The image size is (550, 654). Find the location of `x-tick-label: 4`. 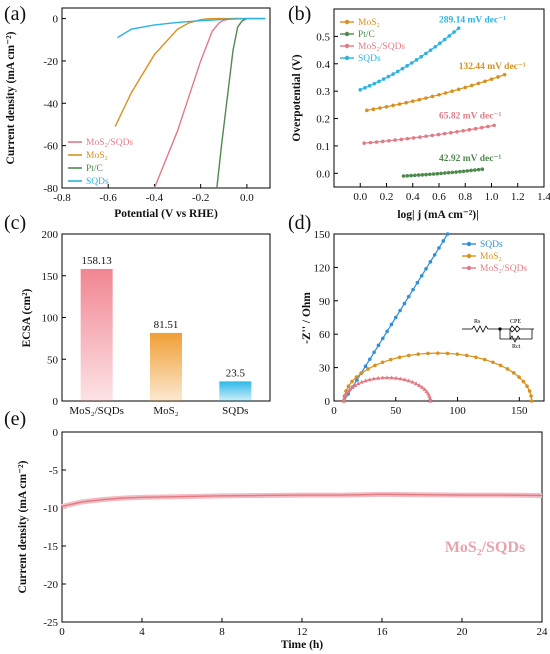

x-tick-label: 4 is located at coordinates (142, 632).